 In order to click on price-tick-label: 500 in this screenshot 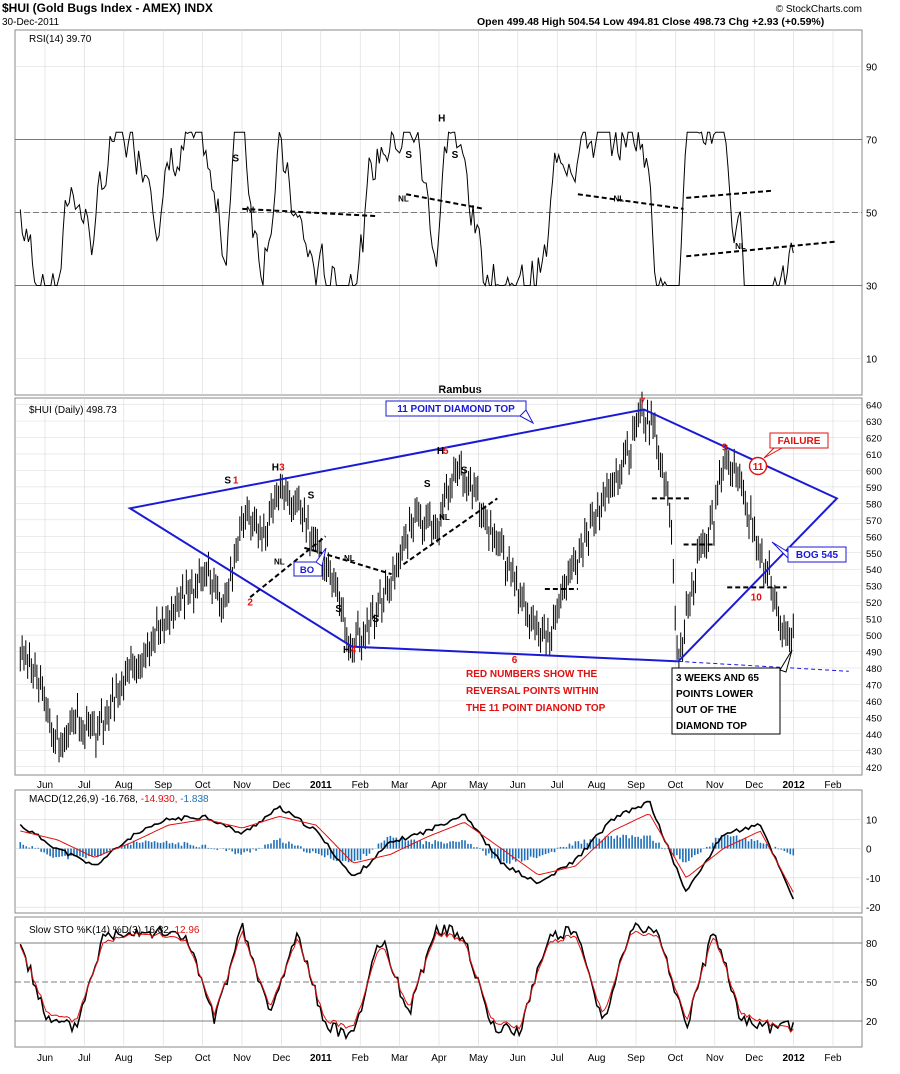, I will do `click(874, 636)`.